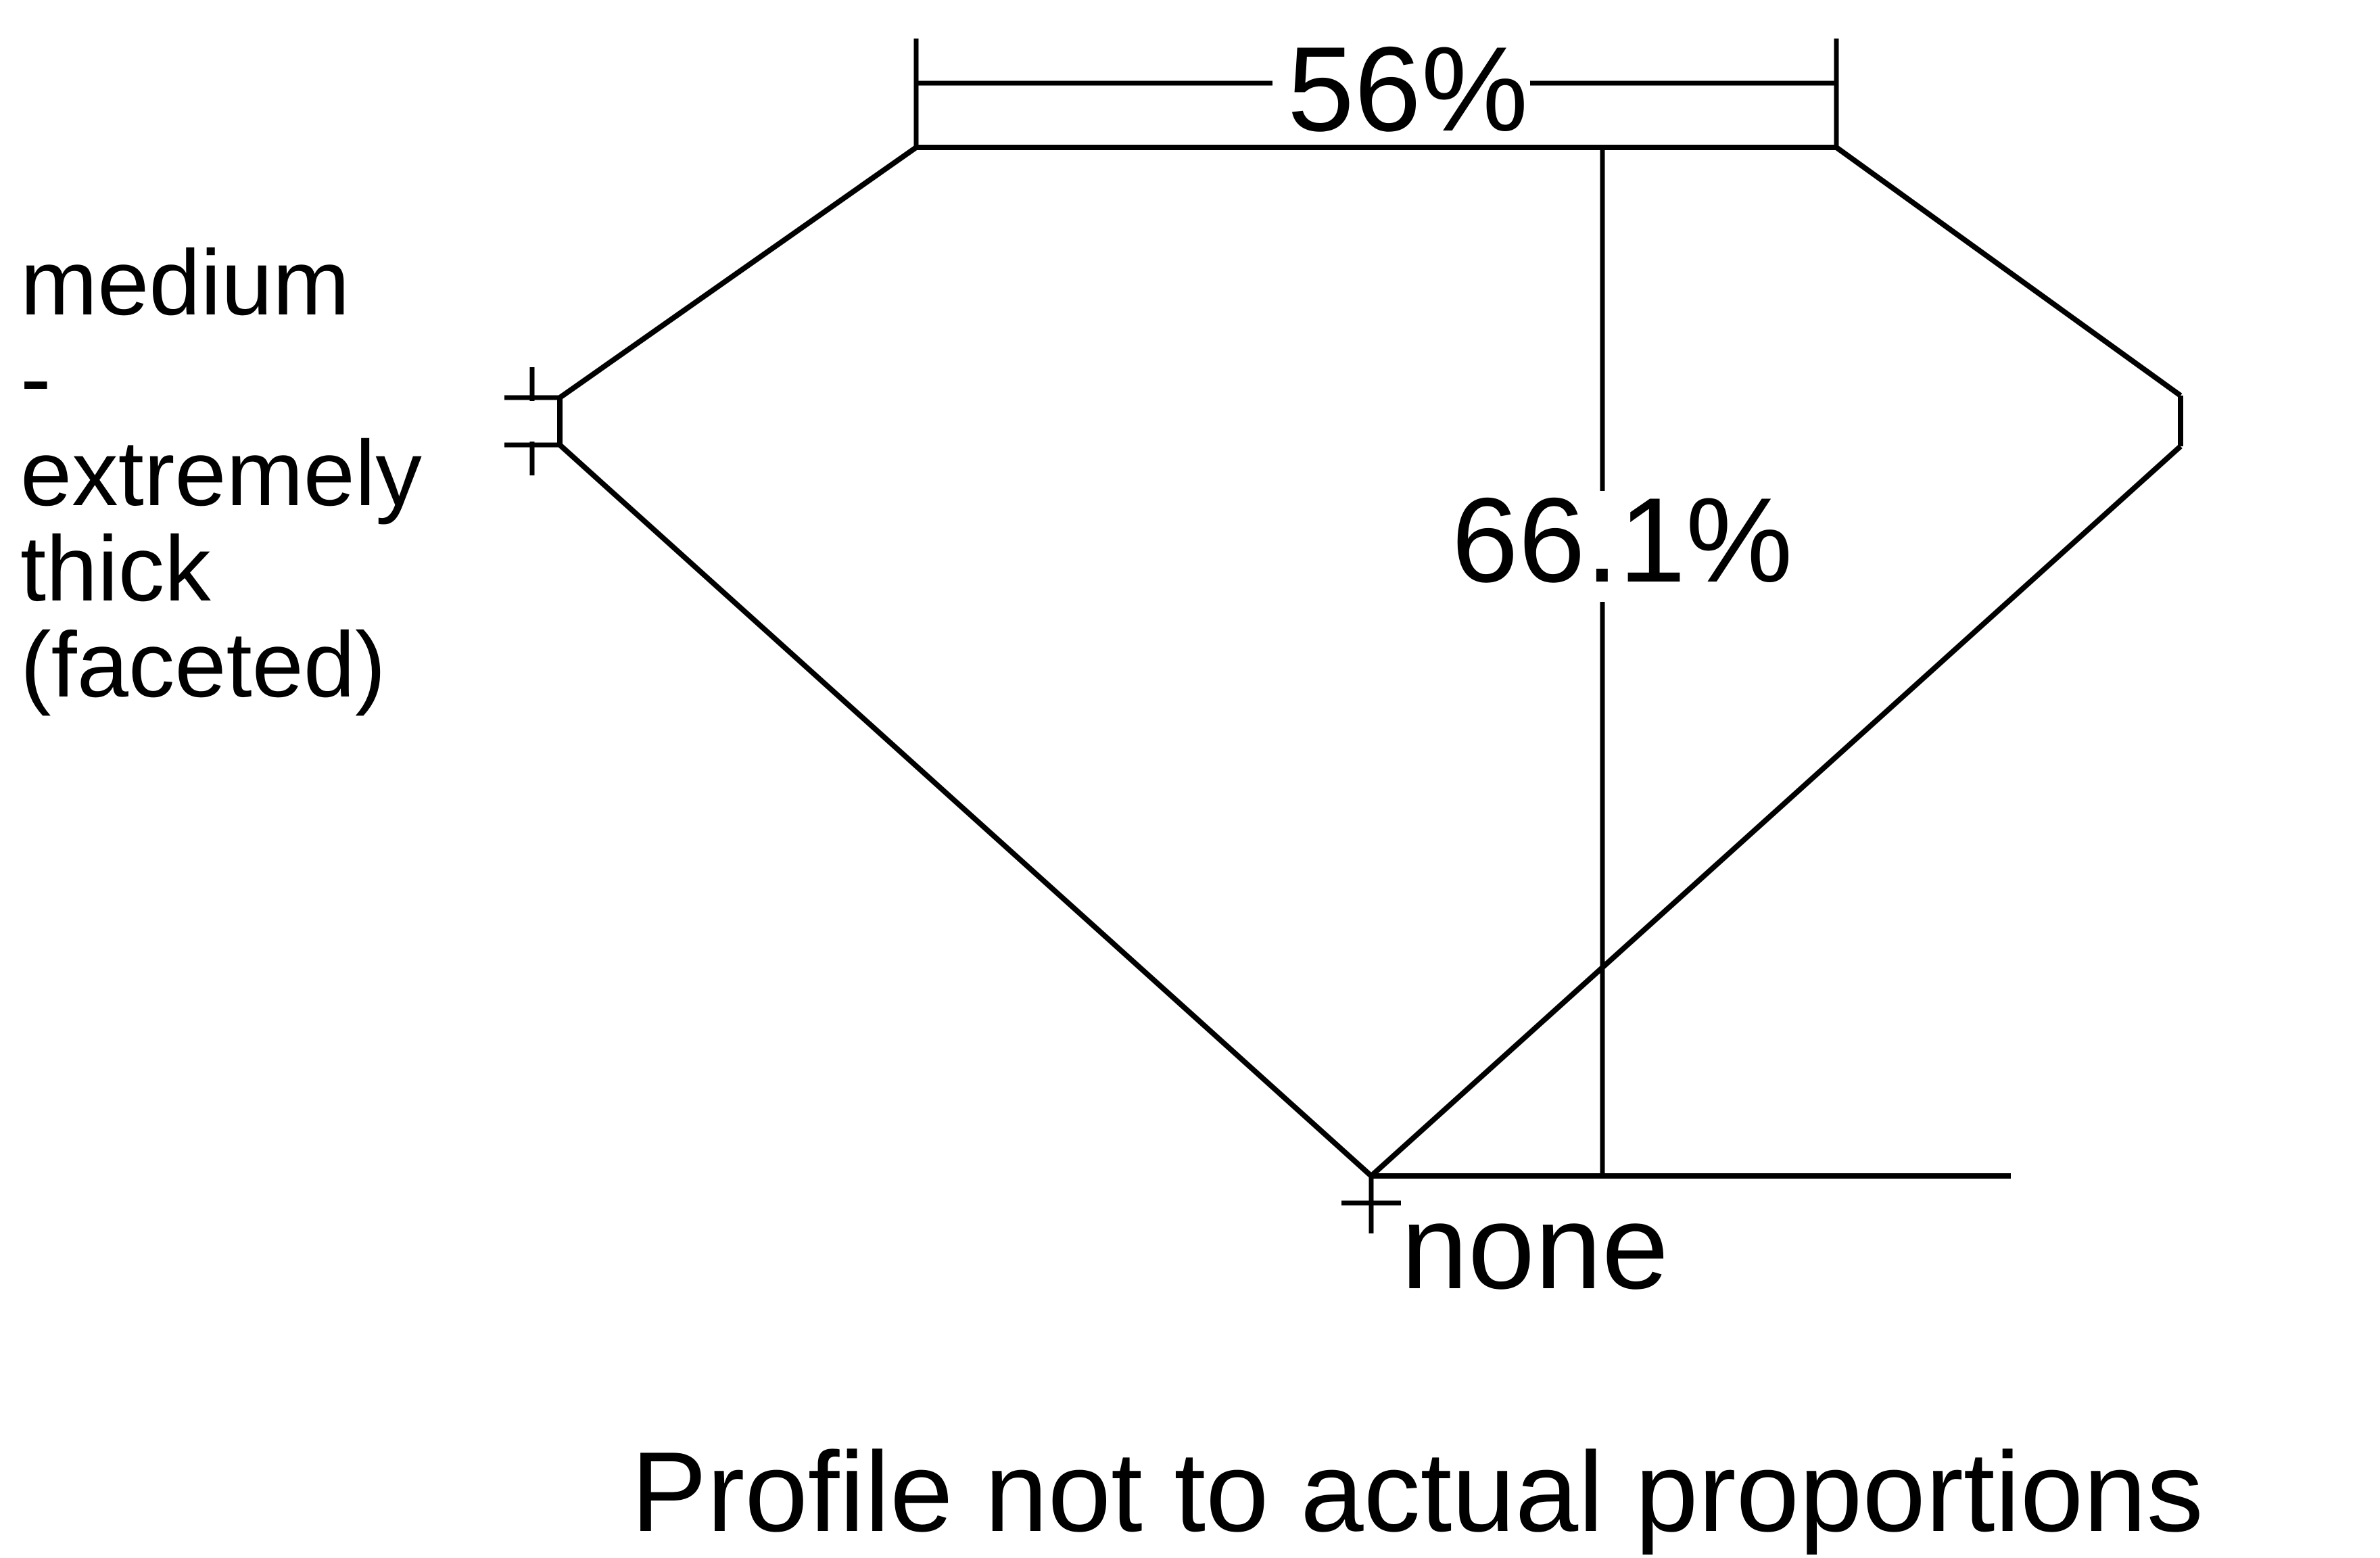  What do you see at coordinates (1407, 89) in the screenshot?
I see `table-size-label: 56%` at bounding box center [1407, 89].